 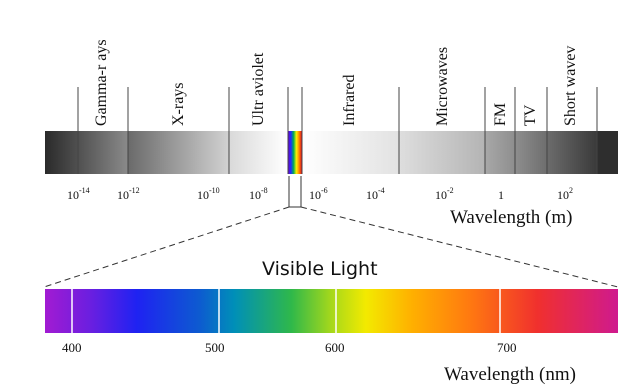 I want to click on tick-label: 10⁻¹⁰, so click(x=208, y=194).